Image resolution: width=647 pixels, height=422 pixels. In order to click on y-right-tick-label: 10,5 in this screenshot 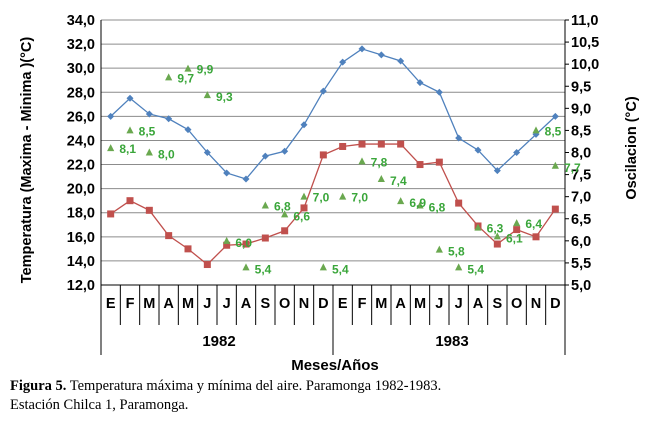, I will do `click(585, 43)`.